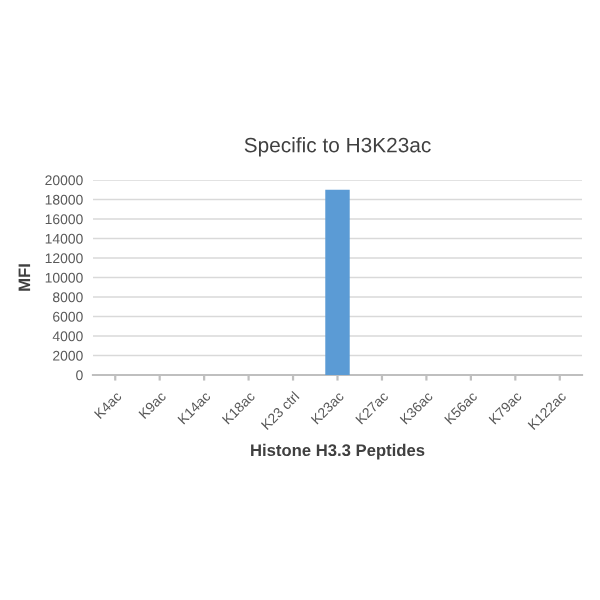 This screenshot has height=600, width=600. What do you see at coordinates (337, 147) in the screenshot?
I see `chart-title: Specific to H3K23ac` at bounding box center [337, 147].